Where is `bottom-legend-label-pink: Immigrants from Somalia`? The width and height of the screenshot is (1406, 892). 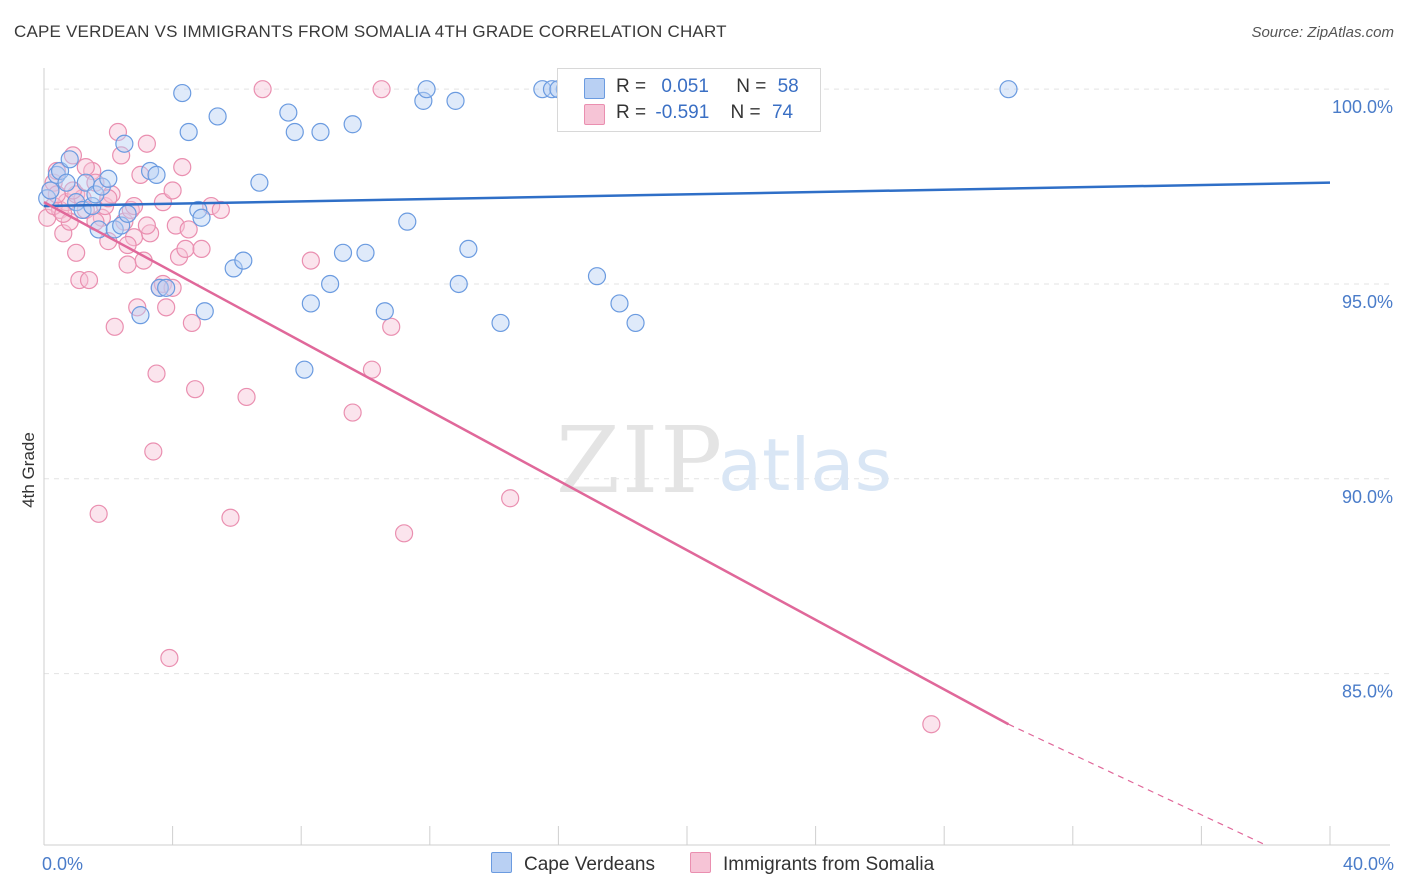
bottom-legend-label-pink: Immigrants from Somalia is located at coordinates (829, 864).